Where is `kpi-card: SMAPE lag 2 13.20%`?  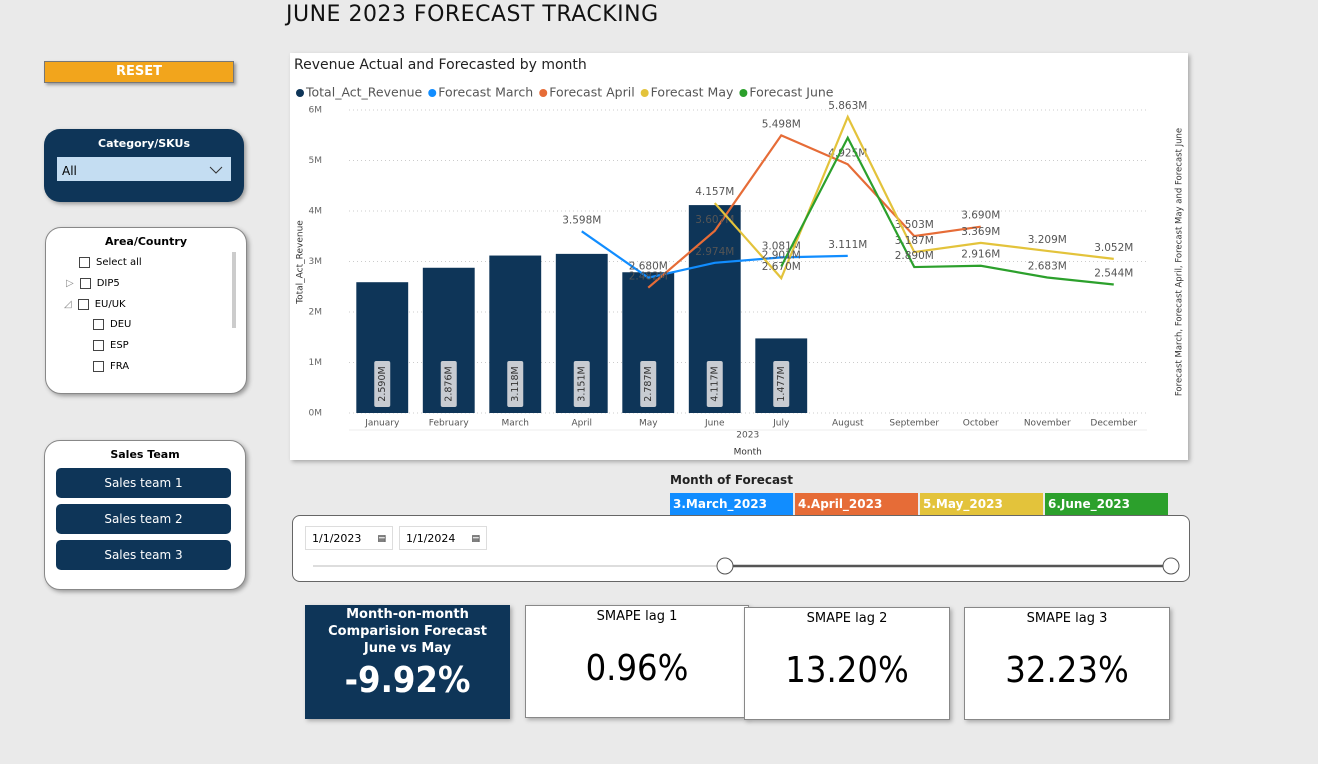 kpi-card: SMAPE lag 2 13.20% is located at coordinates (847, 663).